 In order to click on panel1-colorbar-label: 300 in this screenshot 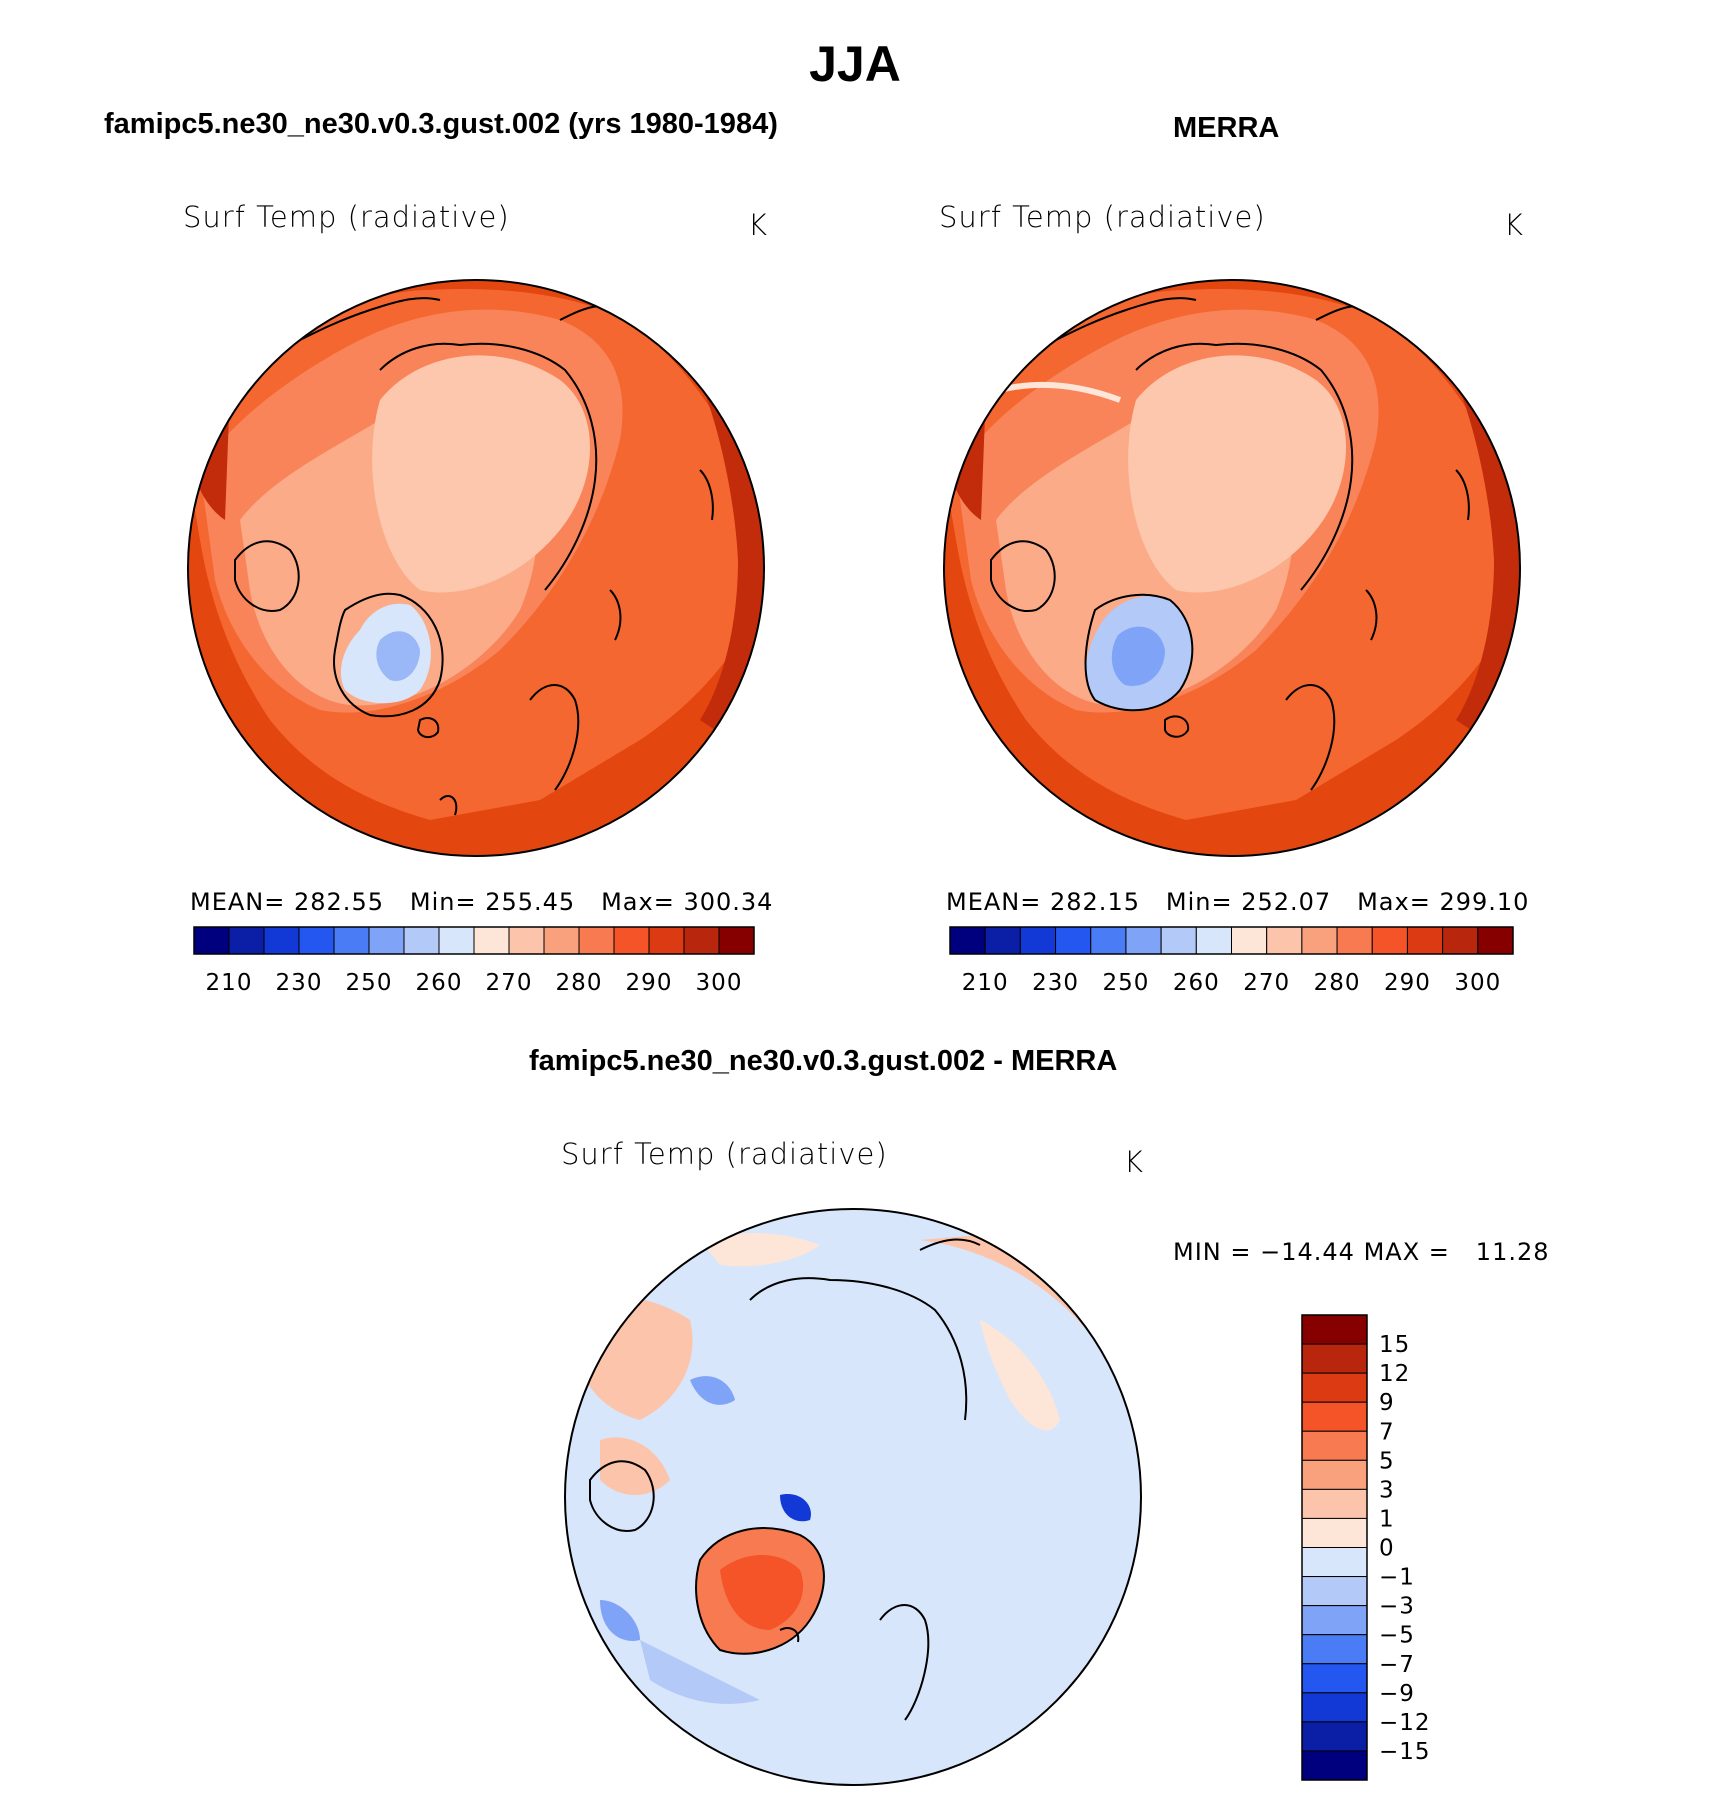, I will do `click(719, 983)`.